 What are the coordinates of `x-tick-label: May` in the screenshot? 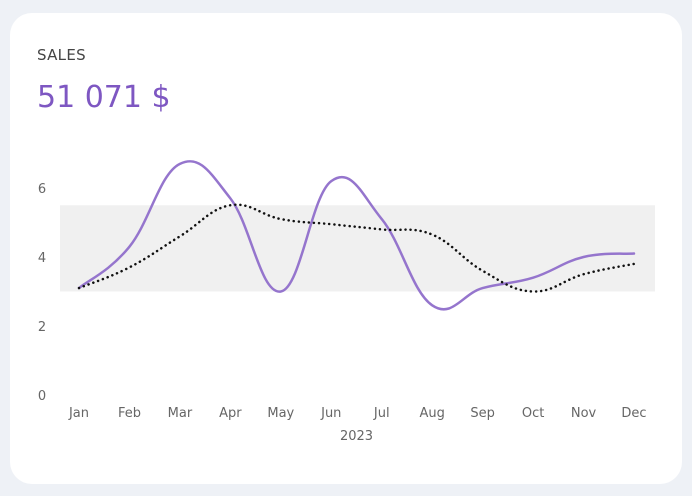 It's located at (280, 413).